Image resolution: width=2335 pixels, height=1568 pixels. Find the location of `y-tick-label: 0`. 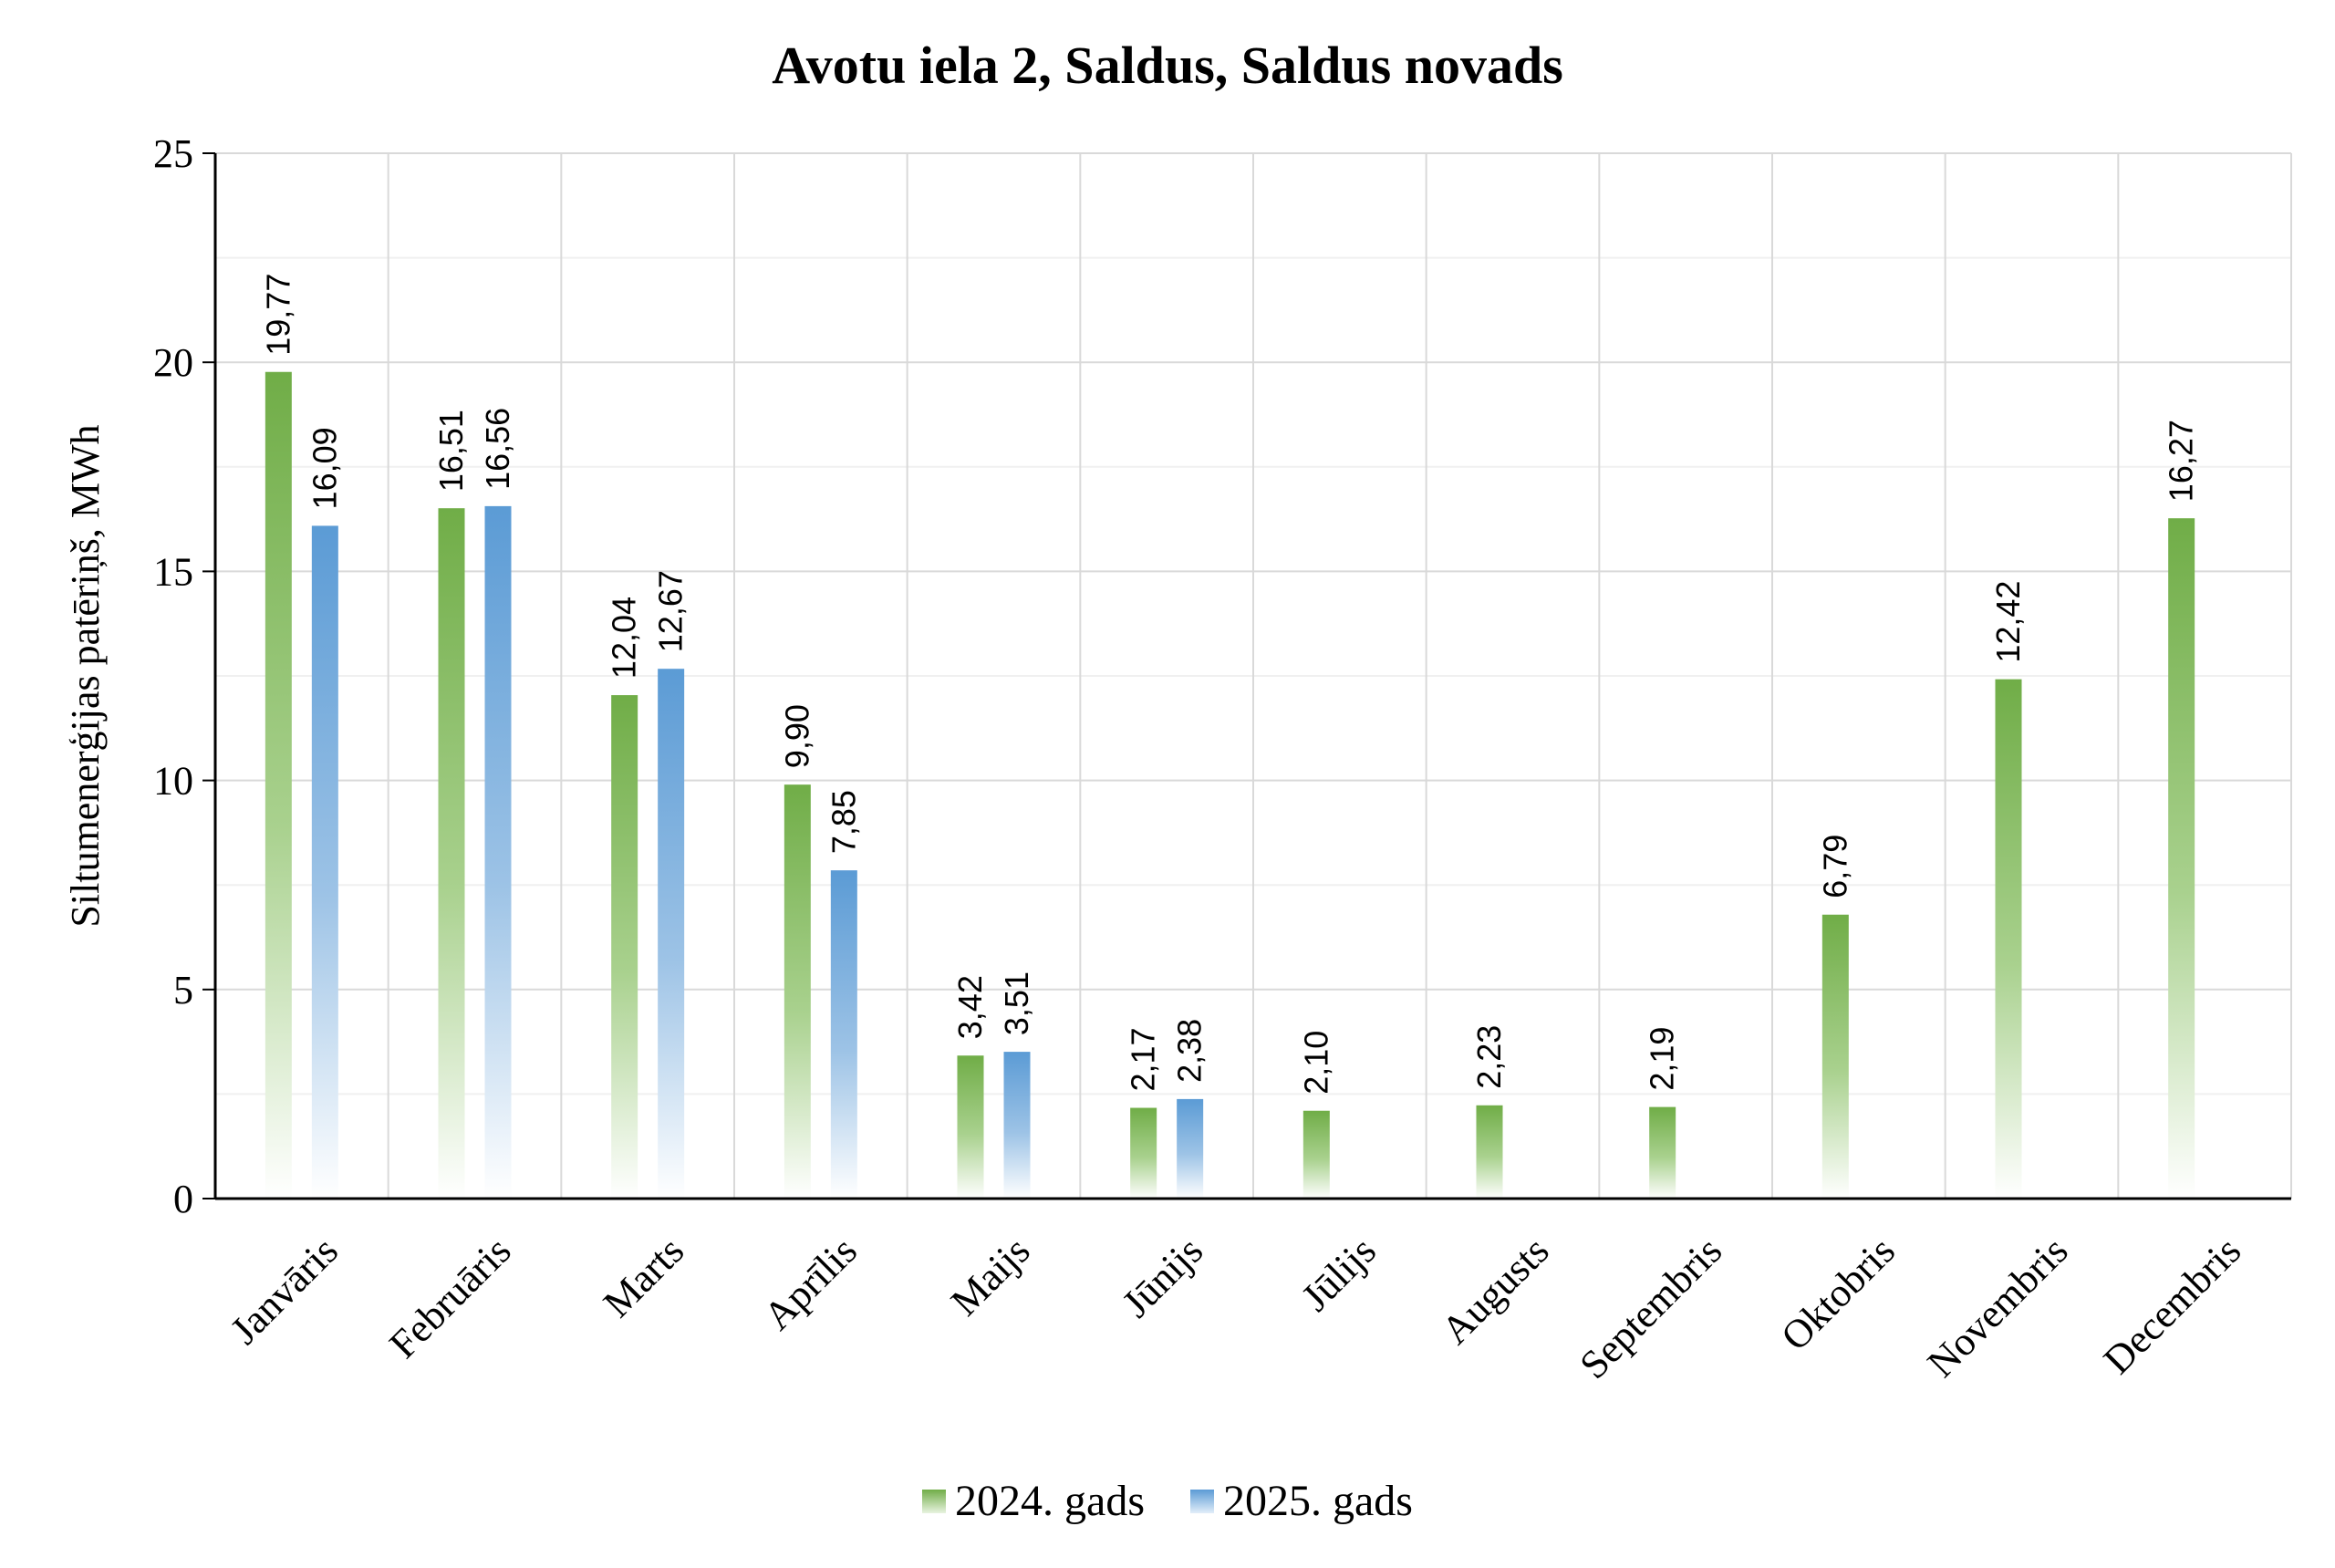

y-tick-label: 0 is located at coordinates (183, 1199).